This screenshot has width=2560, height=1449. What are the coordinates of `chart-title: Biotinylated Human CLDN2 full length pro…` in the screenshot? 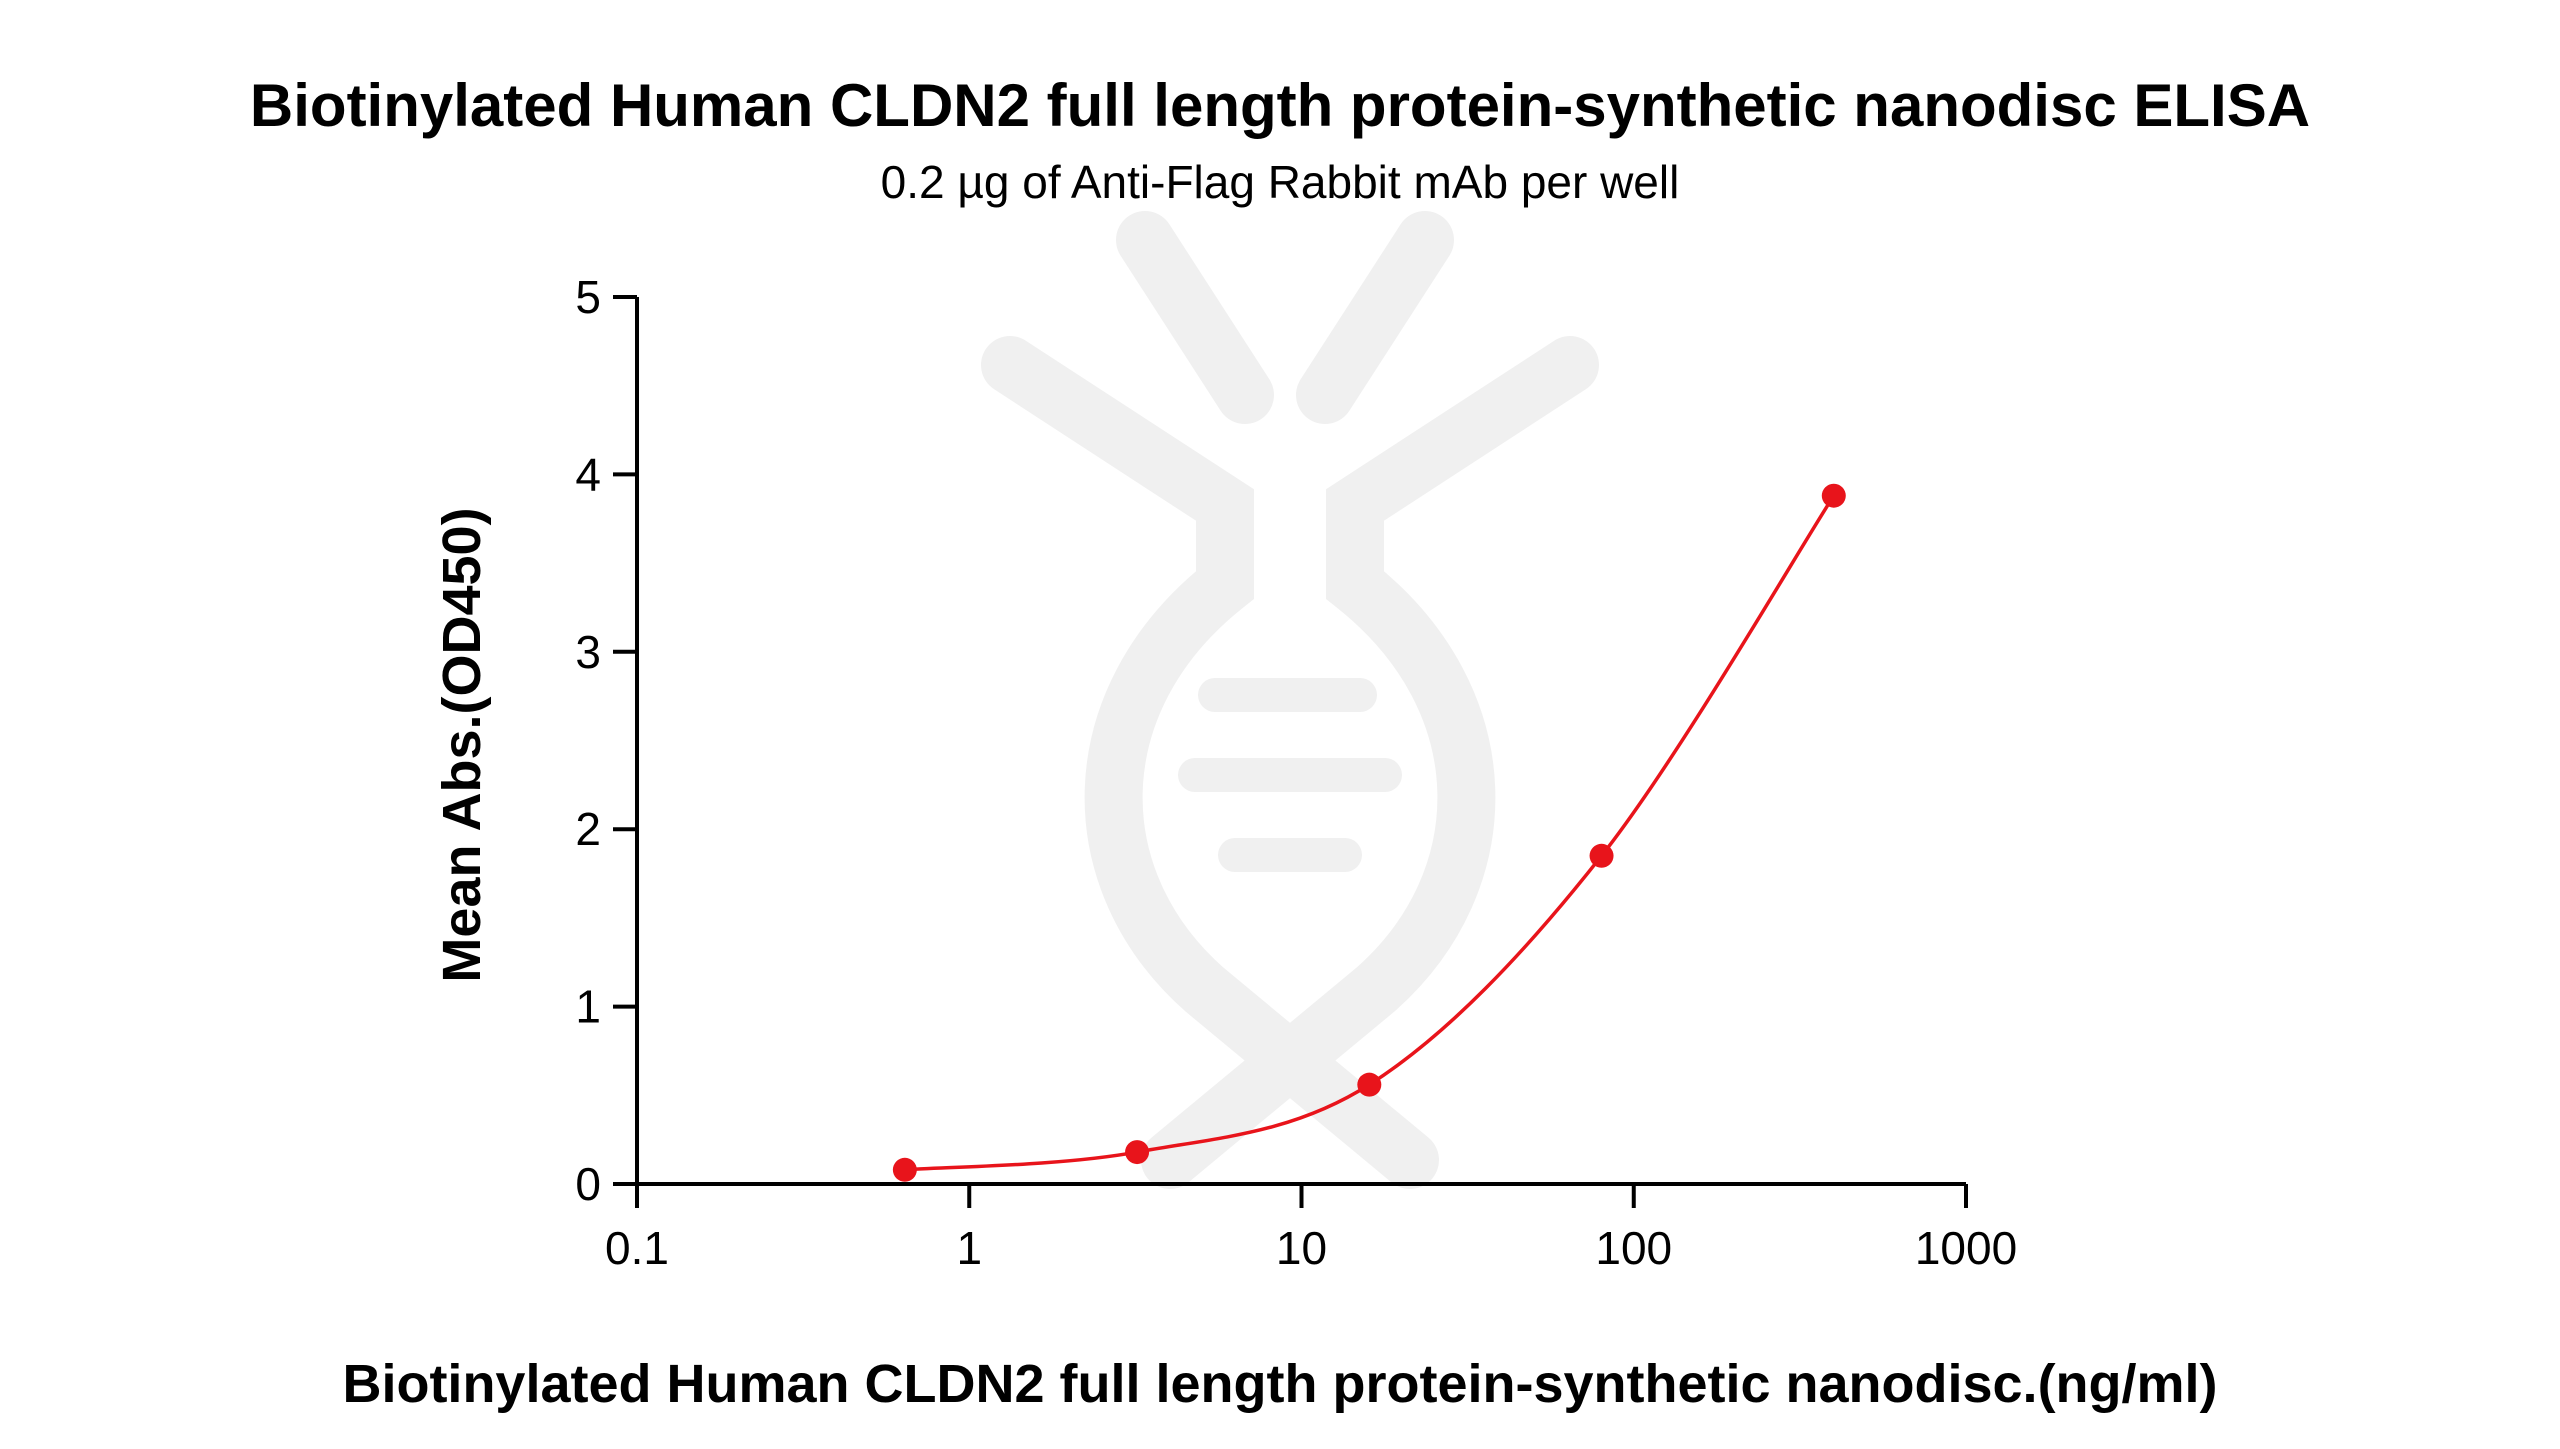 It's located at (1280, 105).